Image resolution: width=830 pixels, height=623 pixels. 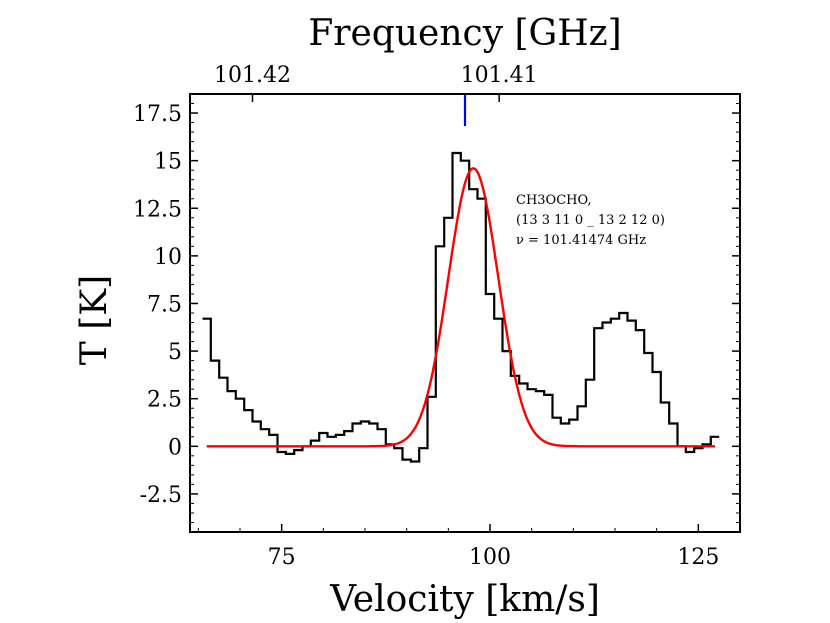 What do you see at coordinates (490, 557) in the screenshot?
I see `x-tick-label: 100` at bounding box center [490, 557].